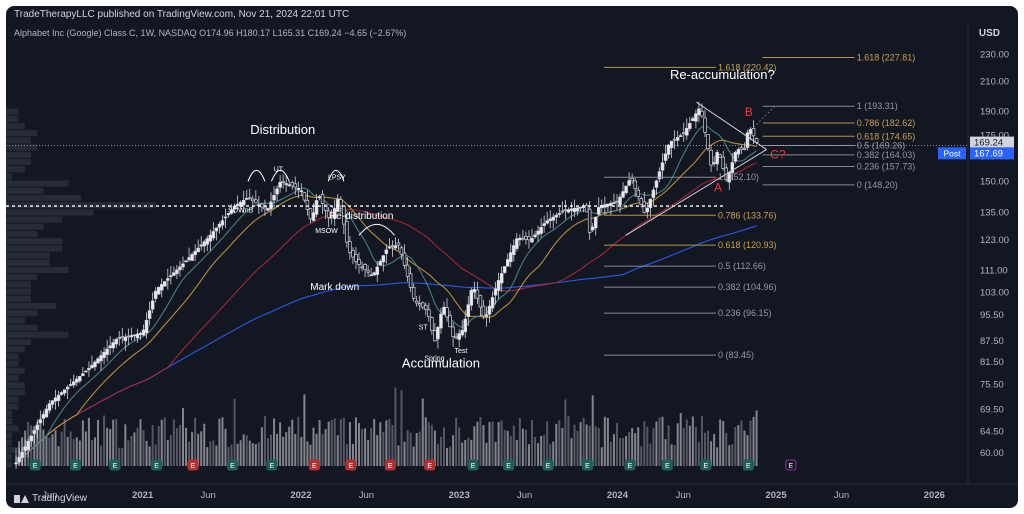 This screenshot has width=1024, height=514. Describe the element at coordinates (994, 82) in the screenshot. I see `y-tick-label: 210.00` at that location.